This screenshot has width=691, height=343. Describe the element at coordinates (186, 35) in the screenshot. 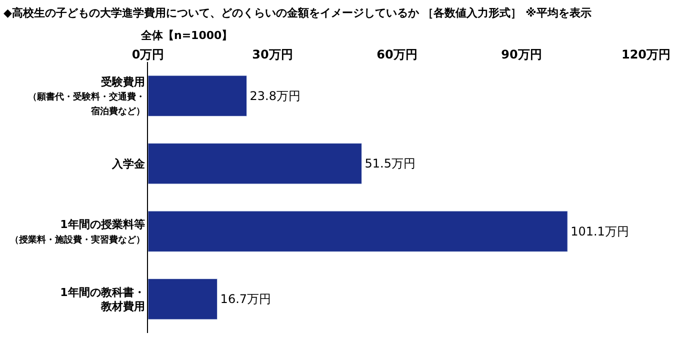

I see `chart-subtitle: 全体【n=1000】` at that location.